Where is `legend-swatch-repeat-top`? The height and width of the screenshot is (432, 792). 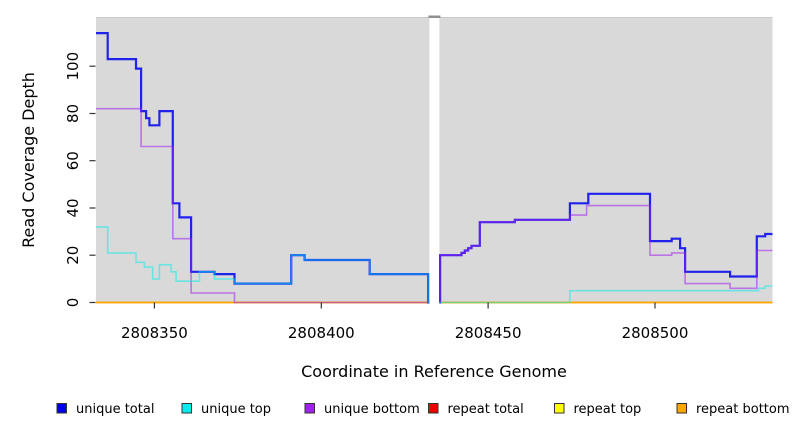
legend-swatch-repeat-top is located at coordinates (559, 408).